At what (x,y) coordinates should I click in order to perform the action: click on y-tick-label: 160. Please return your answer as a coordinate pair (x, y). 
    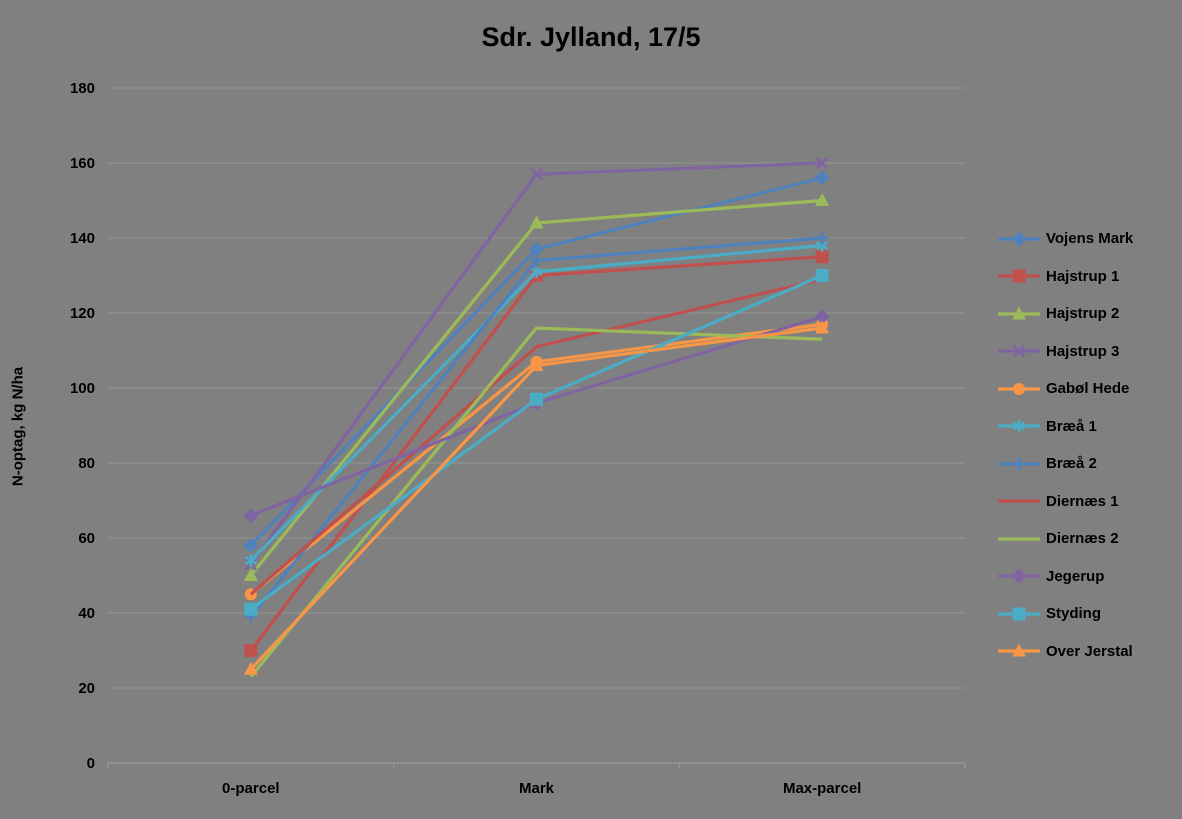
    Looking at the image, I should click on (82, 163).